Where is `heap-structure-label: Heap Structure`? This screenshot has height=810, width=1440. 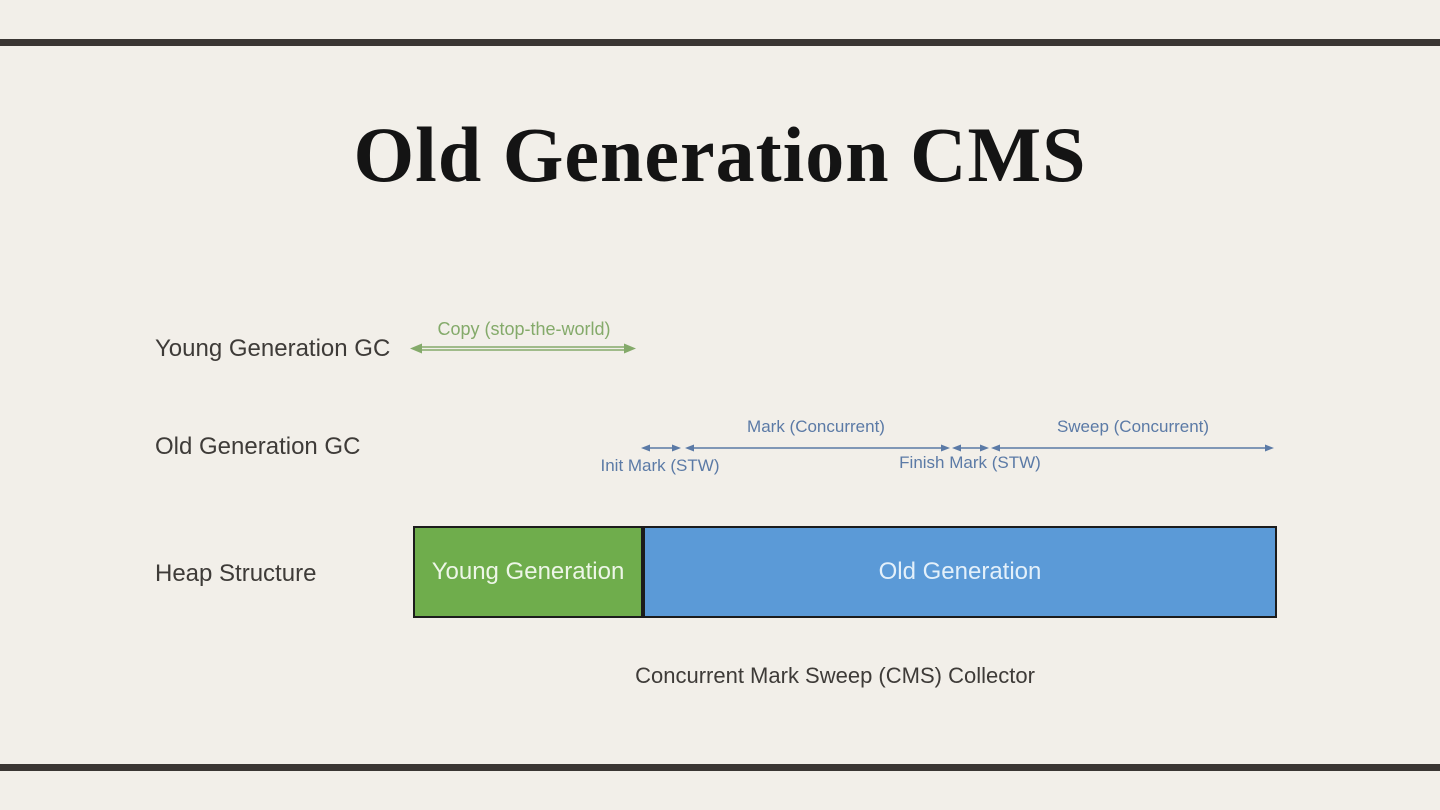 heap-structure-label: Heap Structure is located at coordinates (236, 573).